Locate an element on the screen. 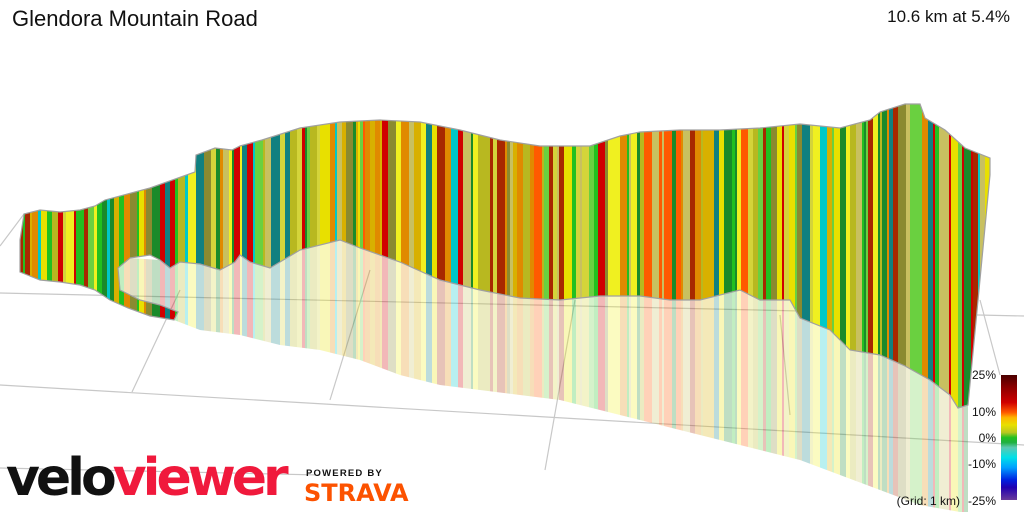  legend-label-10: 10% is located at coordinates (983, 412).